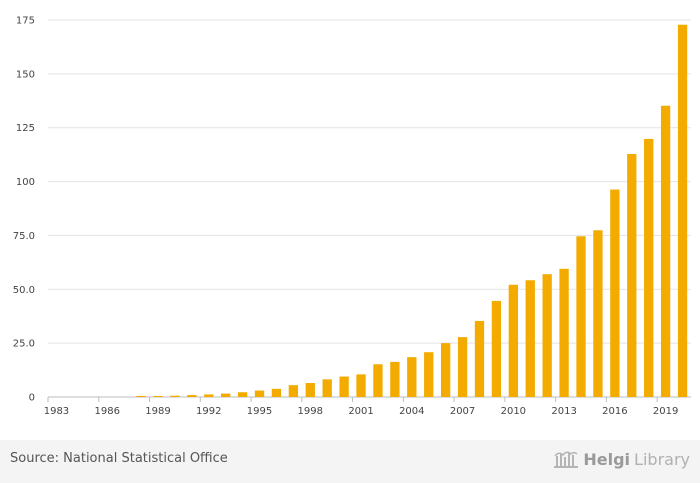  Describe the element at coordinates (496, 348) in the screenshot. I see `bar-2009` at that location.